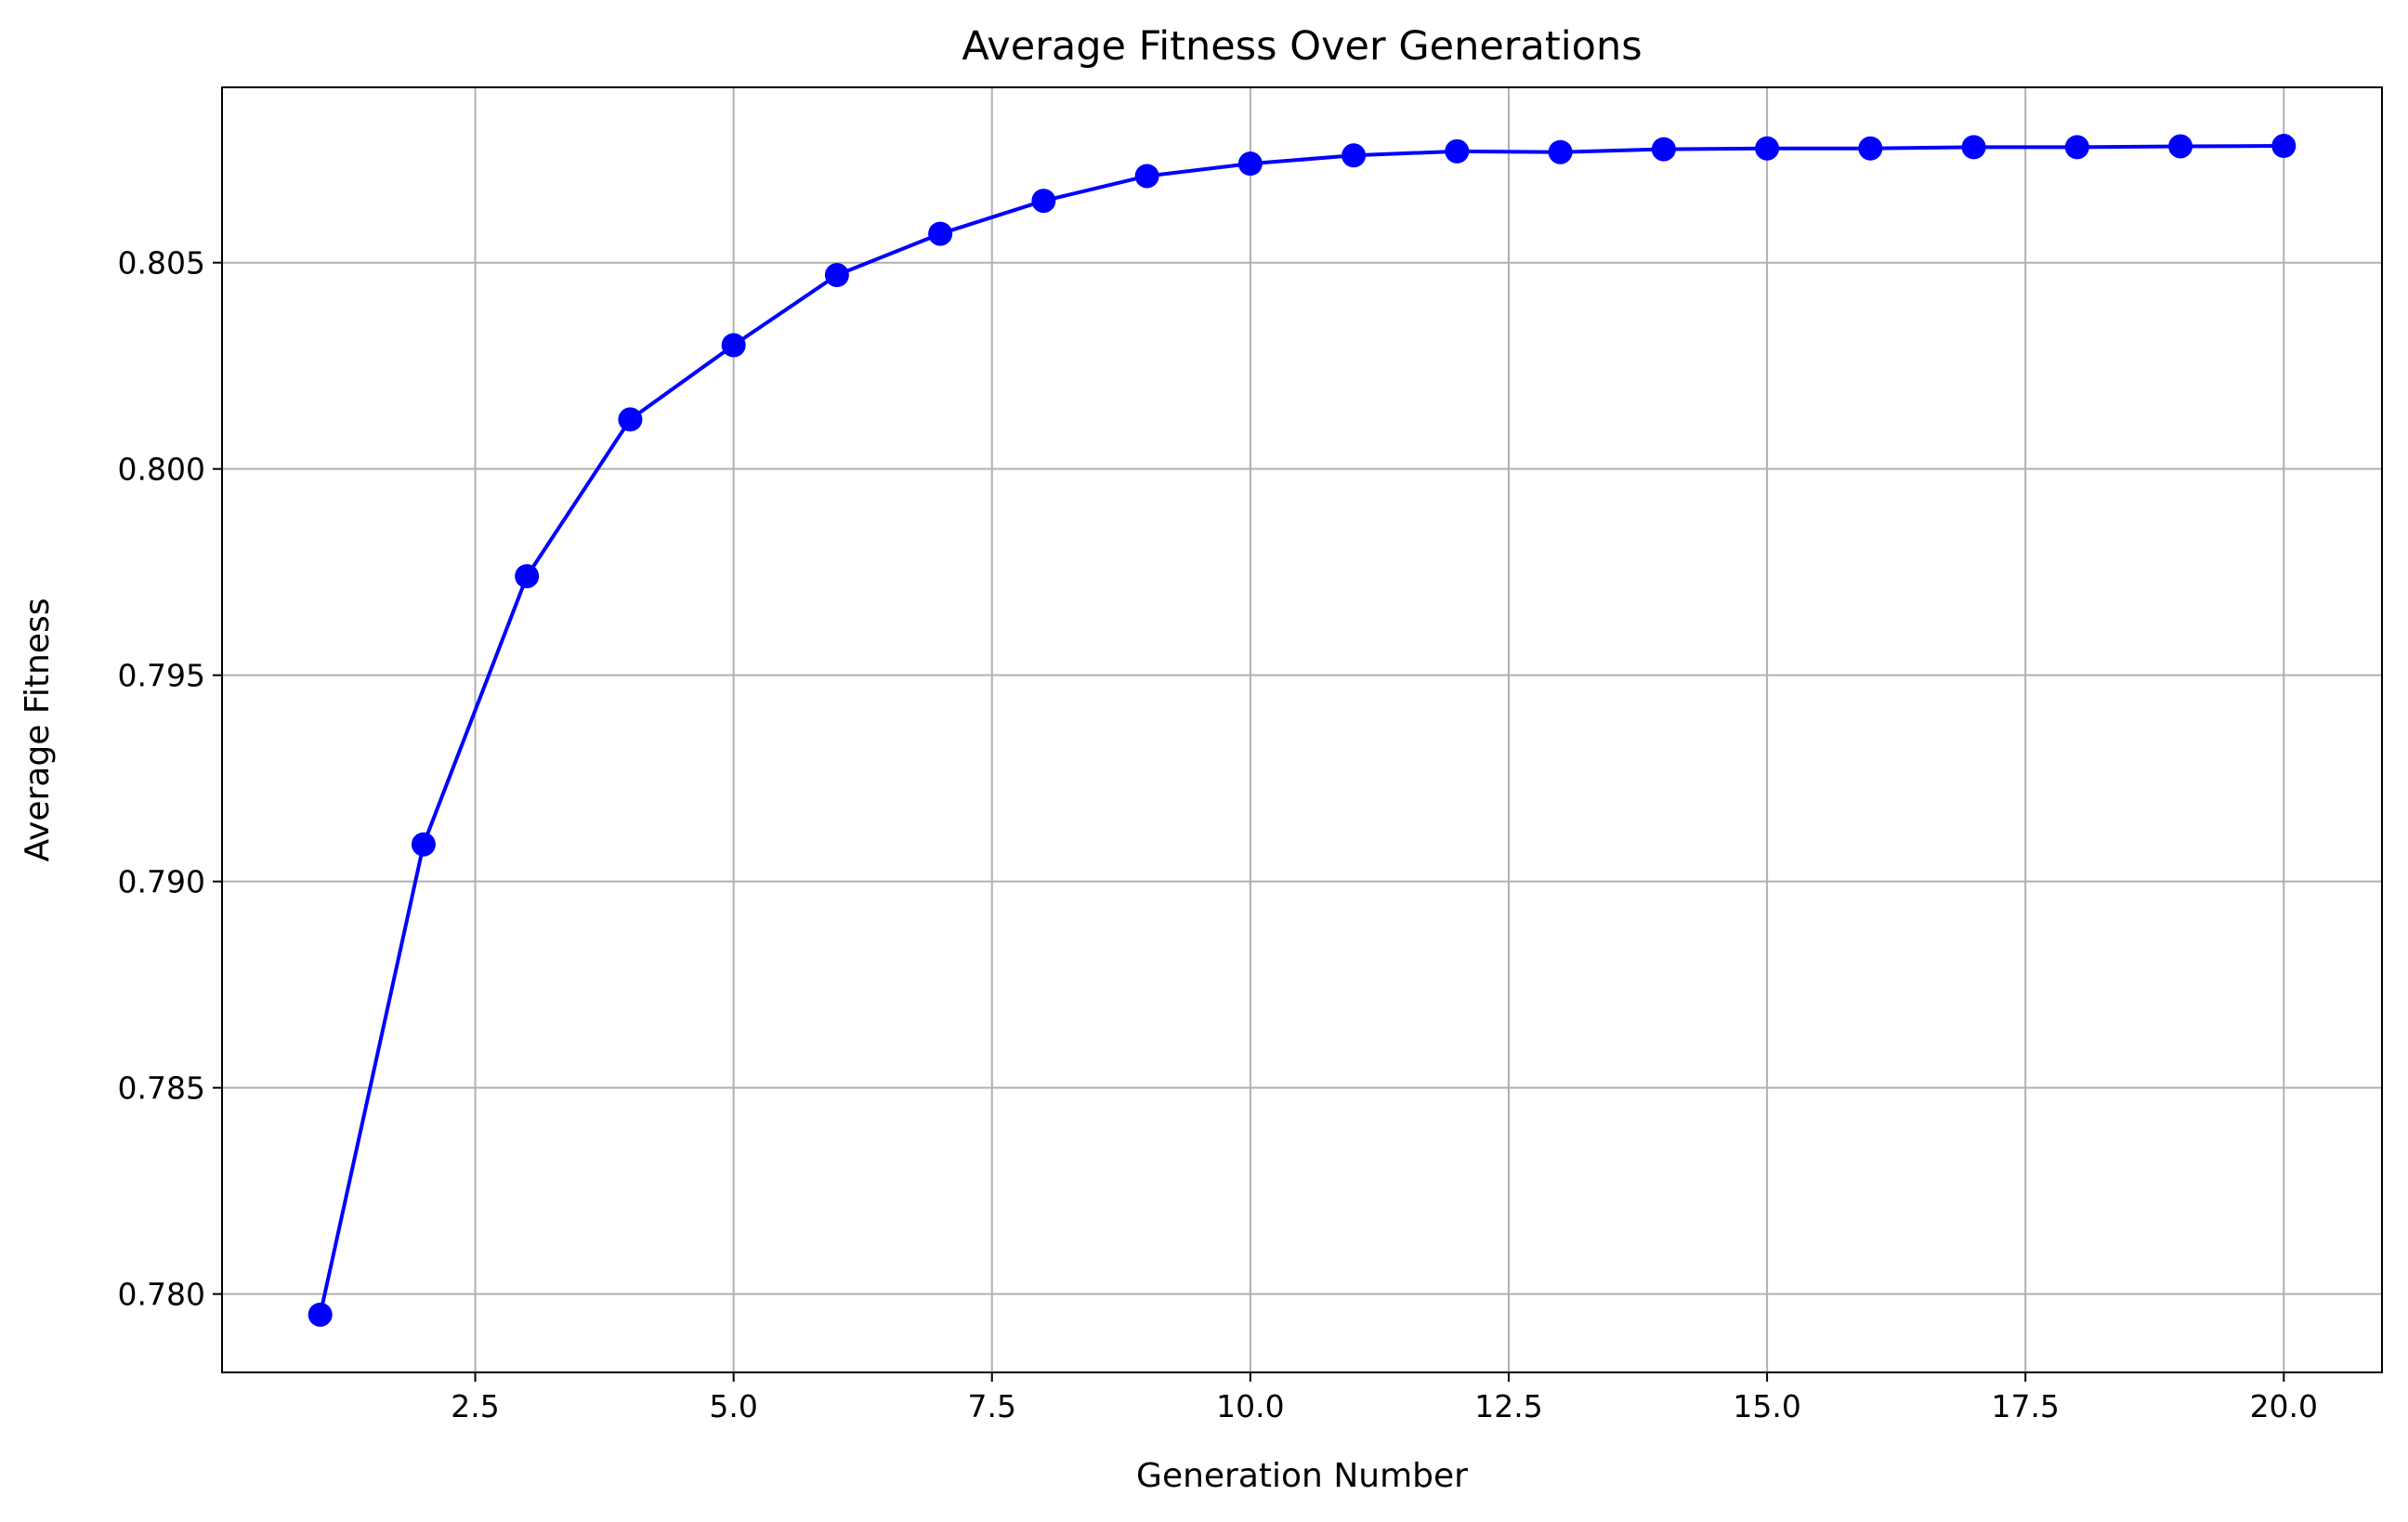 The height and width of the screenshot is (1522, 2408). What do you see at coordinates (2284, 1406) in the screenshot?
I see `x-tick-label: 20.0` at bounding box center [2284, 1406].